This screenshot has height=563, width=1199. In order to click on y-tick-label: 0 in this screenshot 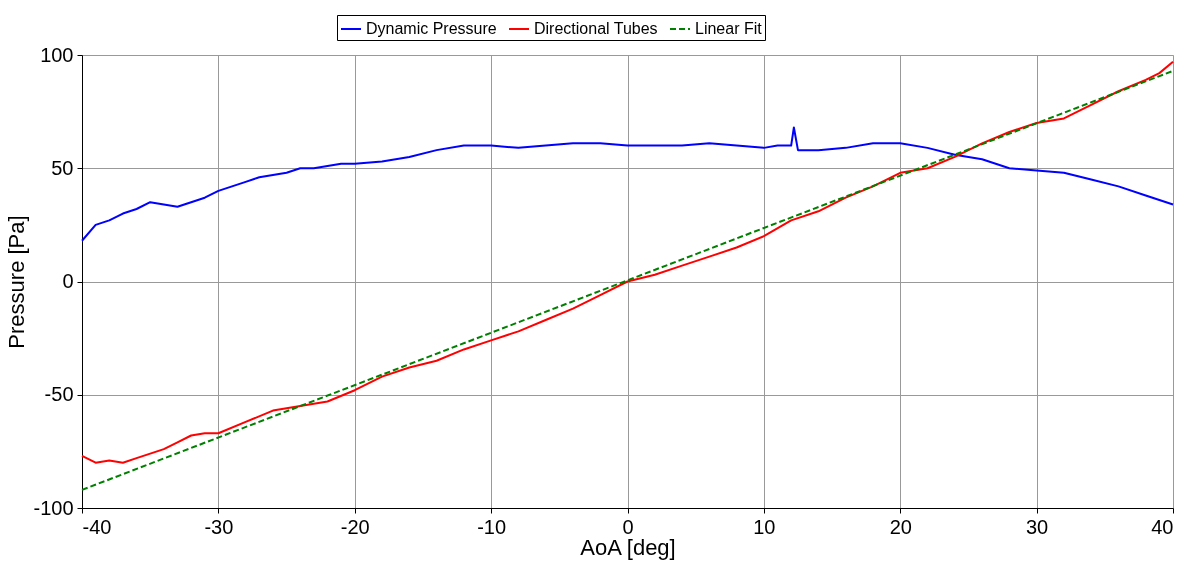, I will do `click(68, 281)`.